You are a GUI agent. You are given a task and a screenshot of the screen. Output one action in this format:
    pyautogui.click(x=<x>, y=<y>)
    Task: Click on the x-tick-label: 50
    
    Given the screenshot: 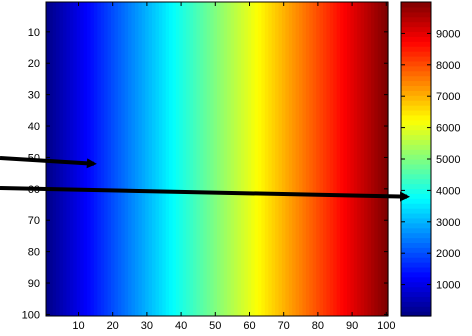 What is the action you would take?
    pyautogui.click(x=215, y=326)
    